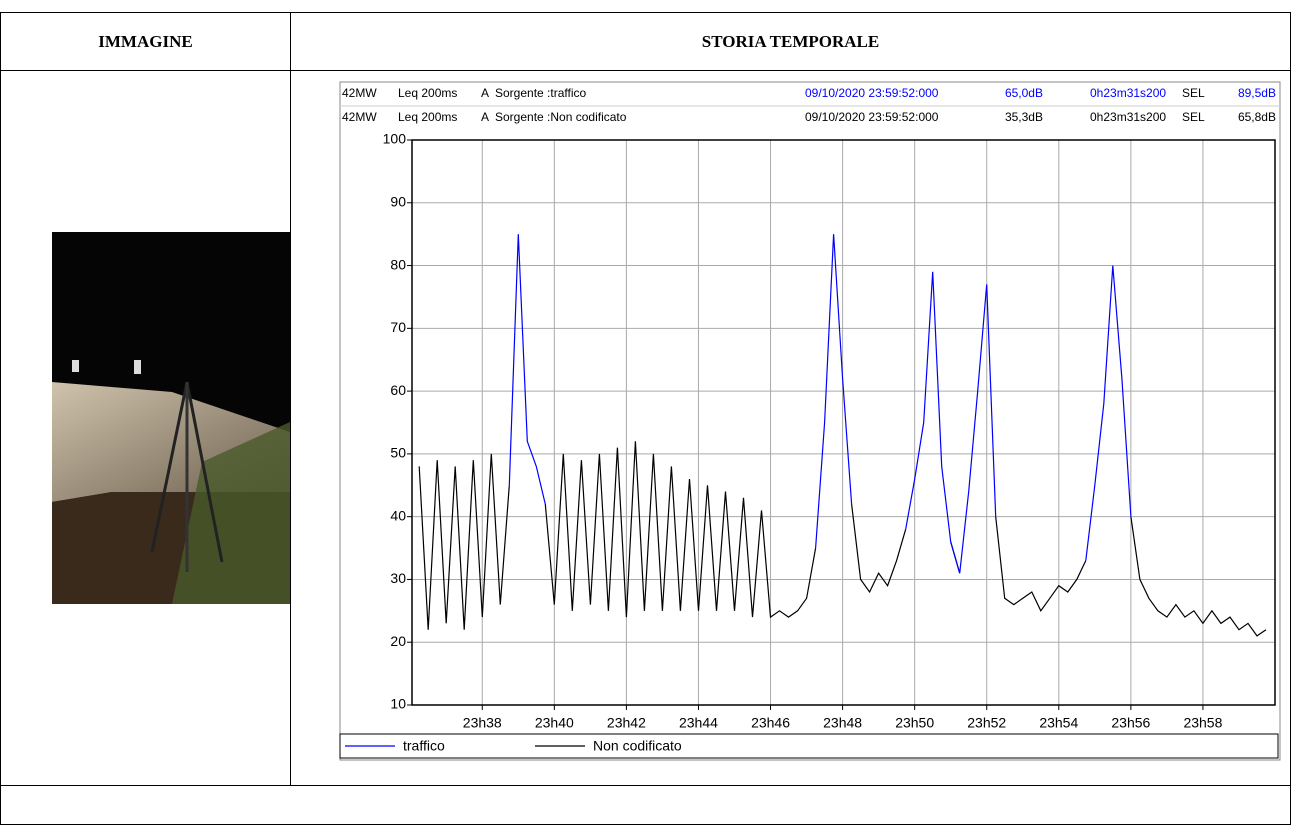 The image size is (1292, 825). I want to click on x-tick-label: 23h54, so click(1058, 723).